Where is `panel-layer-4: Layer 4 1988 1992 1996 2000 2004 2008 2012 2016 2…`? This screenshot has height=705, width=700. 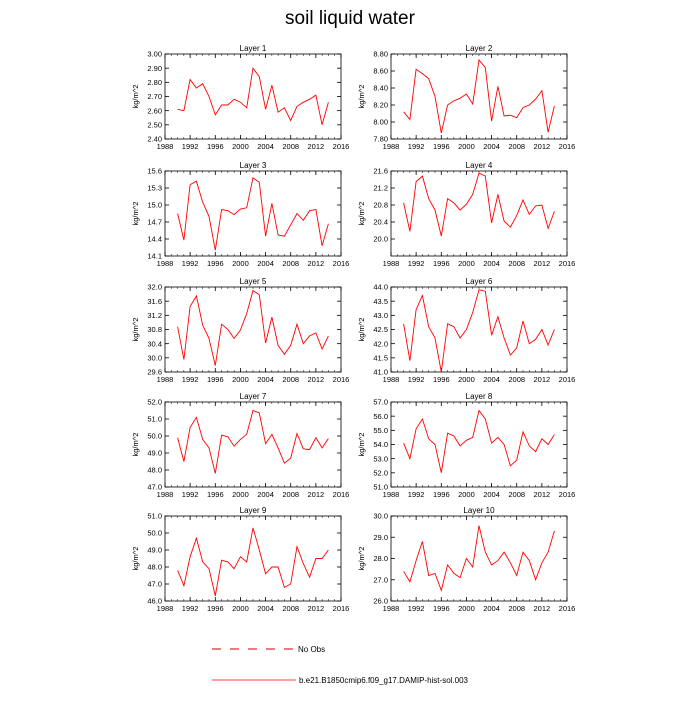
panel-layer-4: Layer 4 1988 1992 1996 2000 2004 2008 2012 2016 2… is located at coordinates (466, 214).